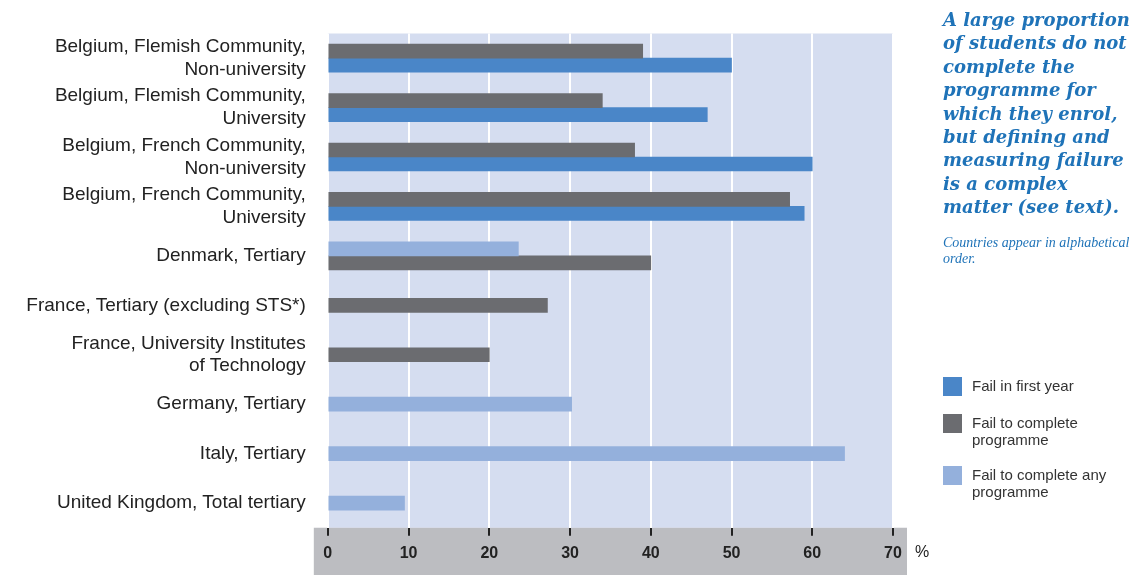  What do you see at coordinates (1036, 113) in the screenshot?
I see `chart-title: A large proportion of students do not complete the programme for which they enrol, but defining and measuring failure is a complex matter (see text).` at bounding box center [1036, 113].